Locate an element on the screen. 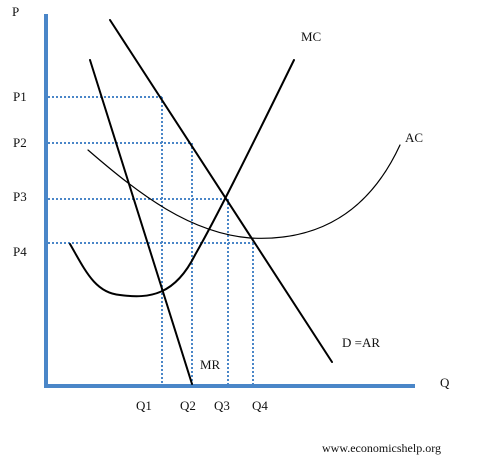  quantity-label-q1: Q1 is located at coordinates (144, 405).